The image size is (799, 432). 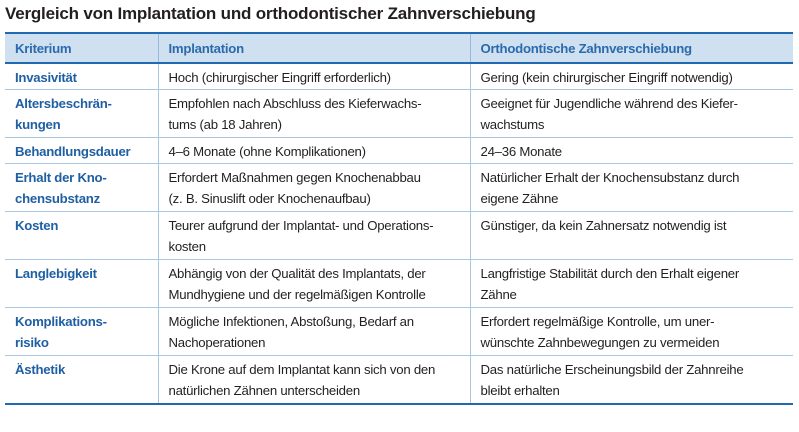 What do you see at coordinates (631, 48) in the screenshot?
I see `column-header-orthodontic: Orthodontische Zahnverschiebung` at bounding box center [631, 48].